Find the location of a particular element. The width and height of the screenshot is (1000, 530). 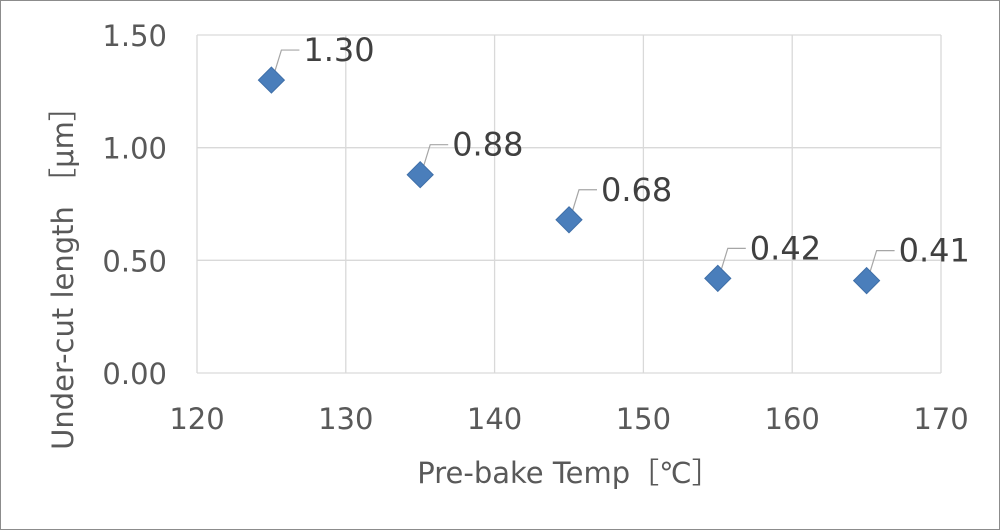

x-tick-label: 120 is located at coordinates (196, 419).